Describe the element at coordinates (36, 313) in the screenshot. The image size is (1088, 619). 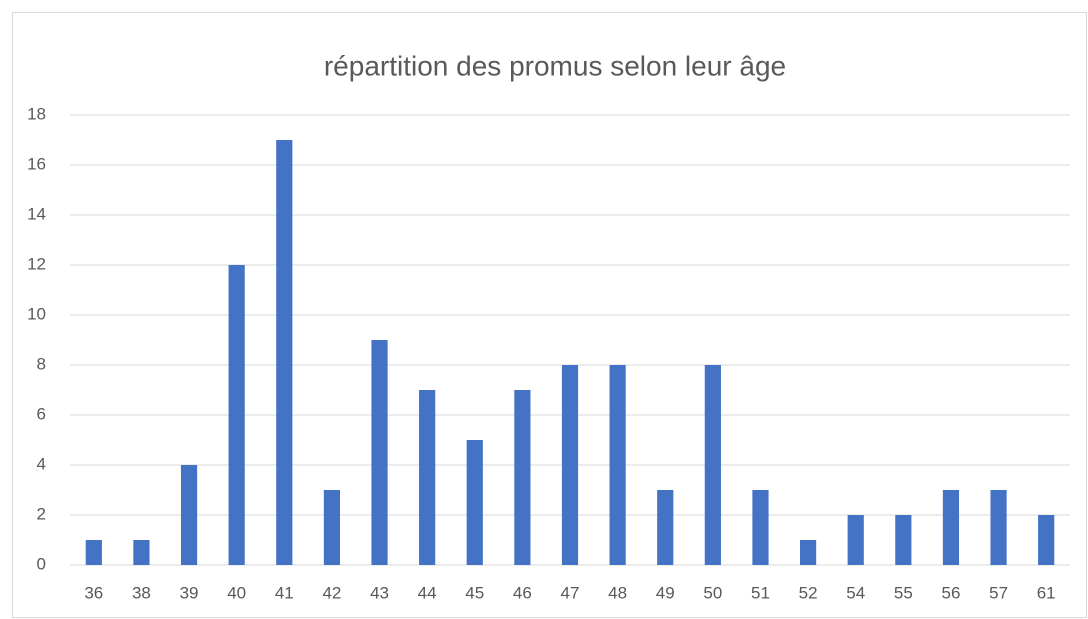
I see `y-tick-label: 10` at that location.